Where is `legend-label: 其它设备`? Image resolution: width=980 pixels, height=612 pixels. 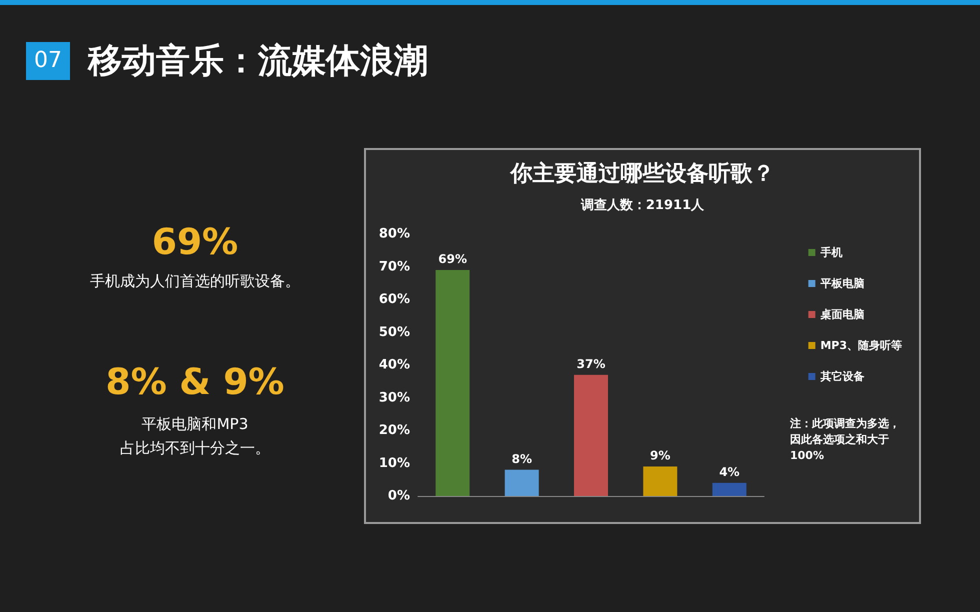 legend-label: 其它设备 is located at coordinates (841, 376).